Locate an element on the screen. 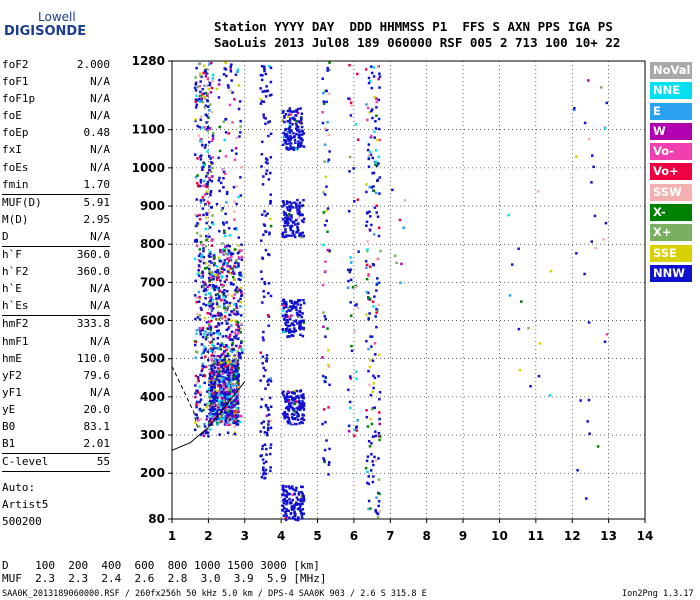 This screenshot has width=700, height=600. param-name: B1 is located at coordinates (9, 444).